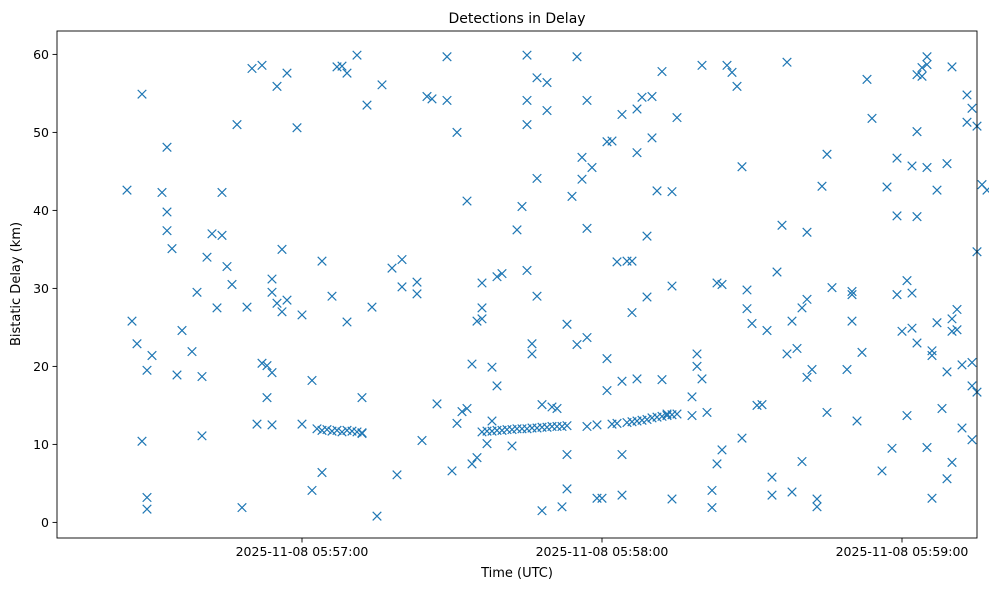 This screenshot has width=989, height=594. Describe the element at coordinates (41, 366) in the screenshot. I see `y-tick-label: 20` at that location.